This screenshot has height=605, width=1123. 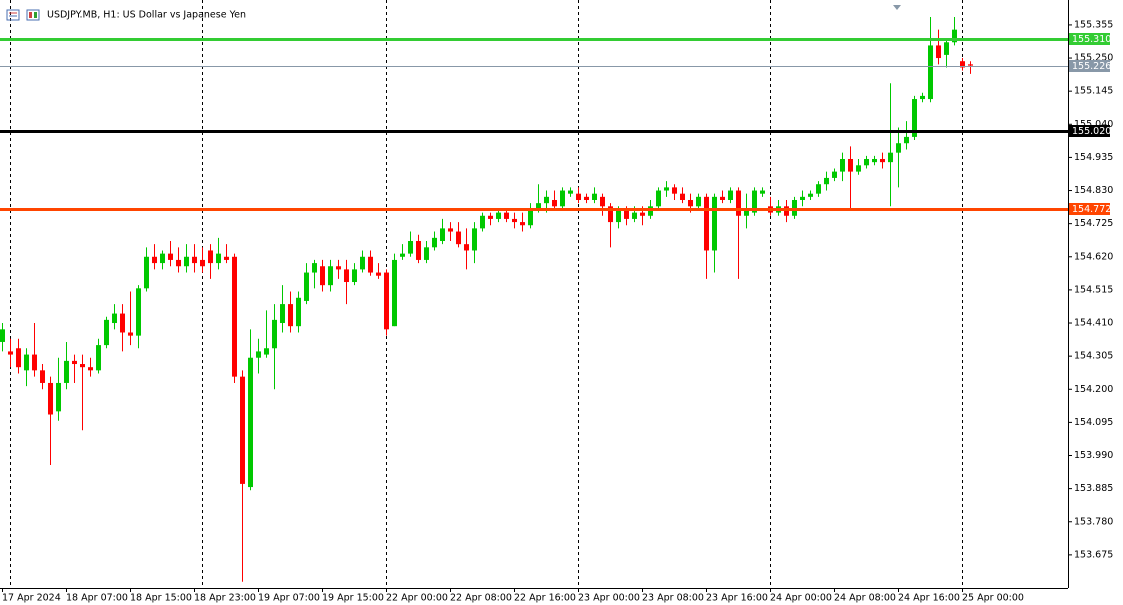 What do you see at coordinates (545, 598) in the screenshot?
I see `x-tick-label: 22 Apr 16:00` at bounding box center [545, 598].